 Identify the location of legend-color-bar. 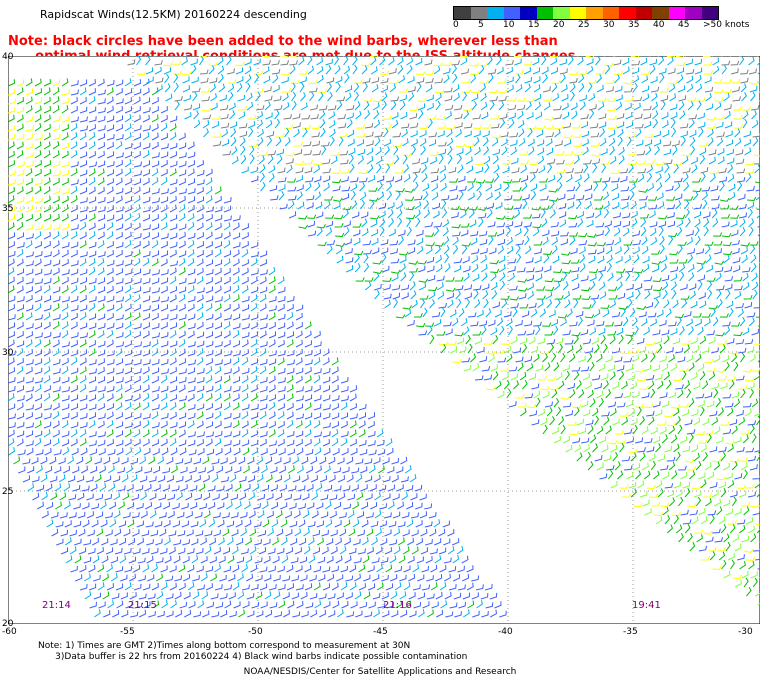
(586, 13).